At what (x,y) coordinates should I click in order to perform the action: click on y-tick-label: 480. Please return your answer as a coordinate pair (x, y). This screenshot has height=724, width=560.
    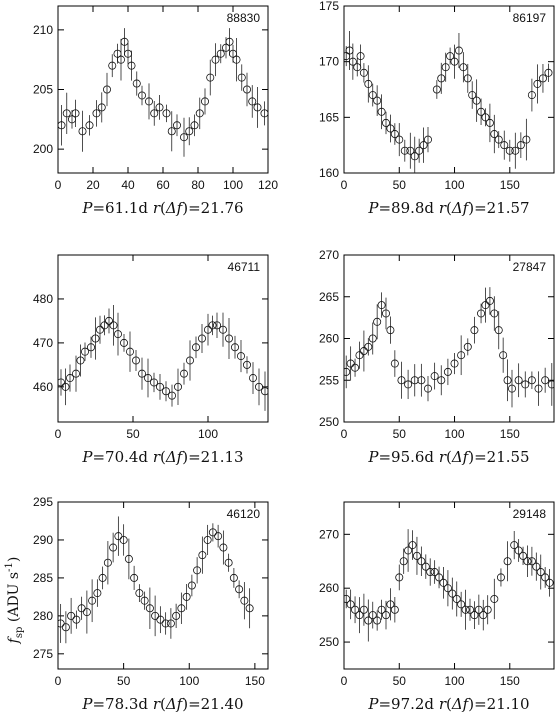
    Looking at the image, I should click on (43, 299).